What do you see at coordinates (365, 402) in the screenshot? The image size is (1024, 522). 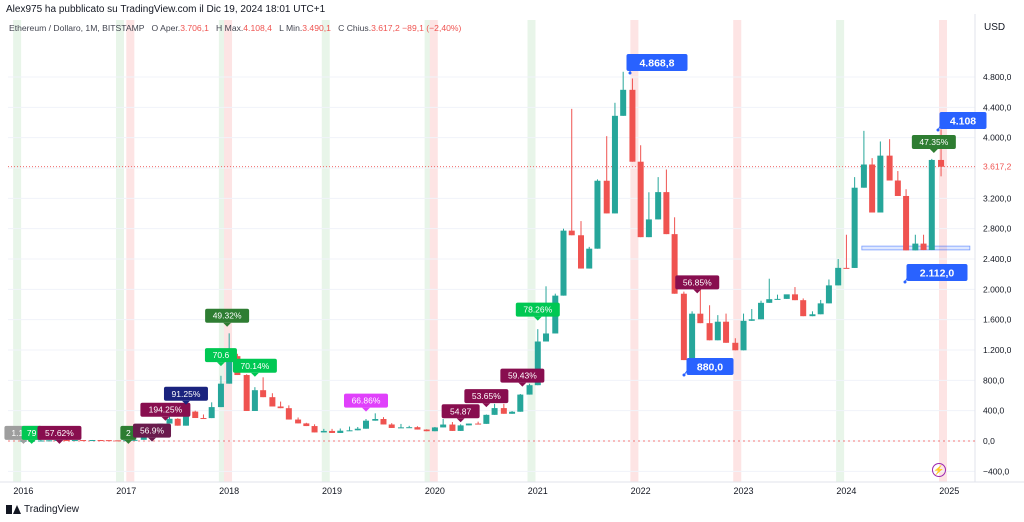 I see `percent-change-label: 66.86%` at bounding box center [365, 402].